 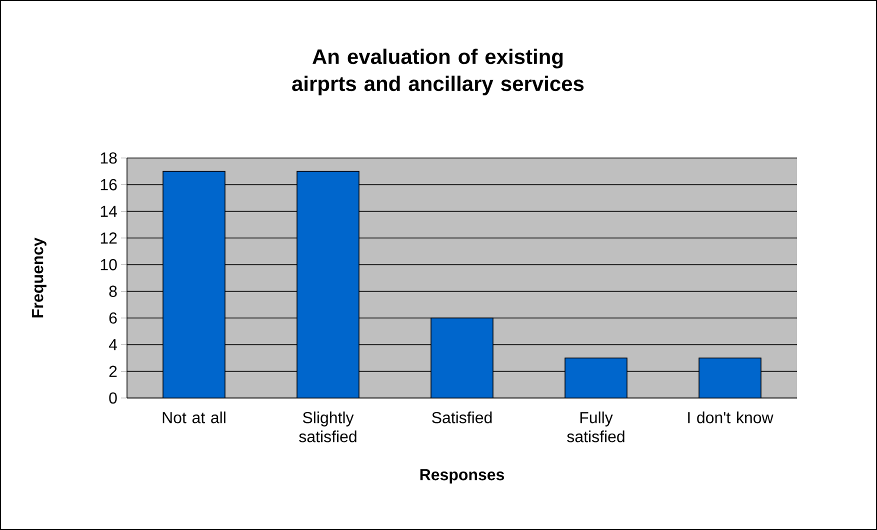 What do you see at coordinates (462, 418) in the screenshot?
I see `x-tick-label: Satisfied` at bounding box center [462, 418].